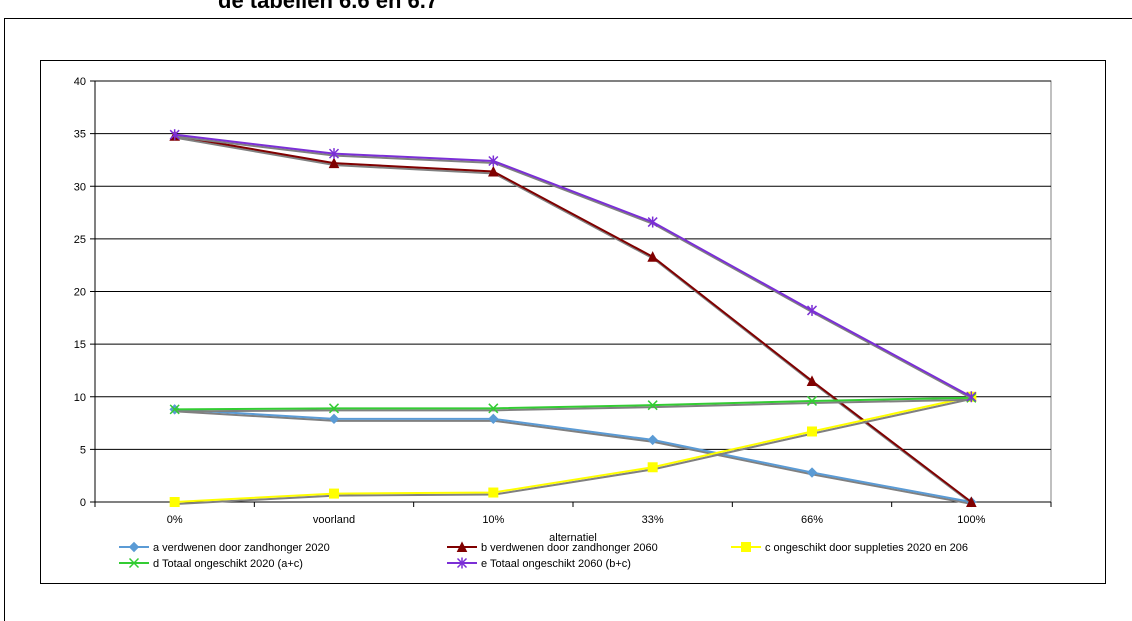  Describe the element at coordinates (80, 135) in the screenshot. I see `y-tick-label: 35` at that location.